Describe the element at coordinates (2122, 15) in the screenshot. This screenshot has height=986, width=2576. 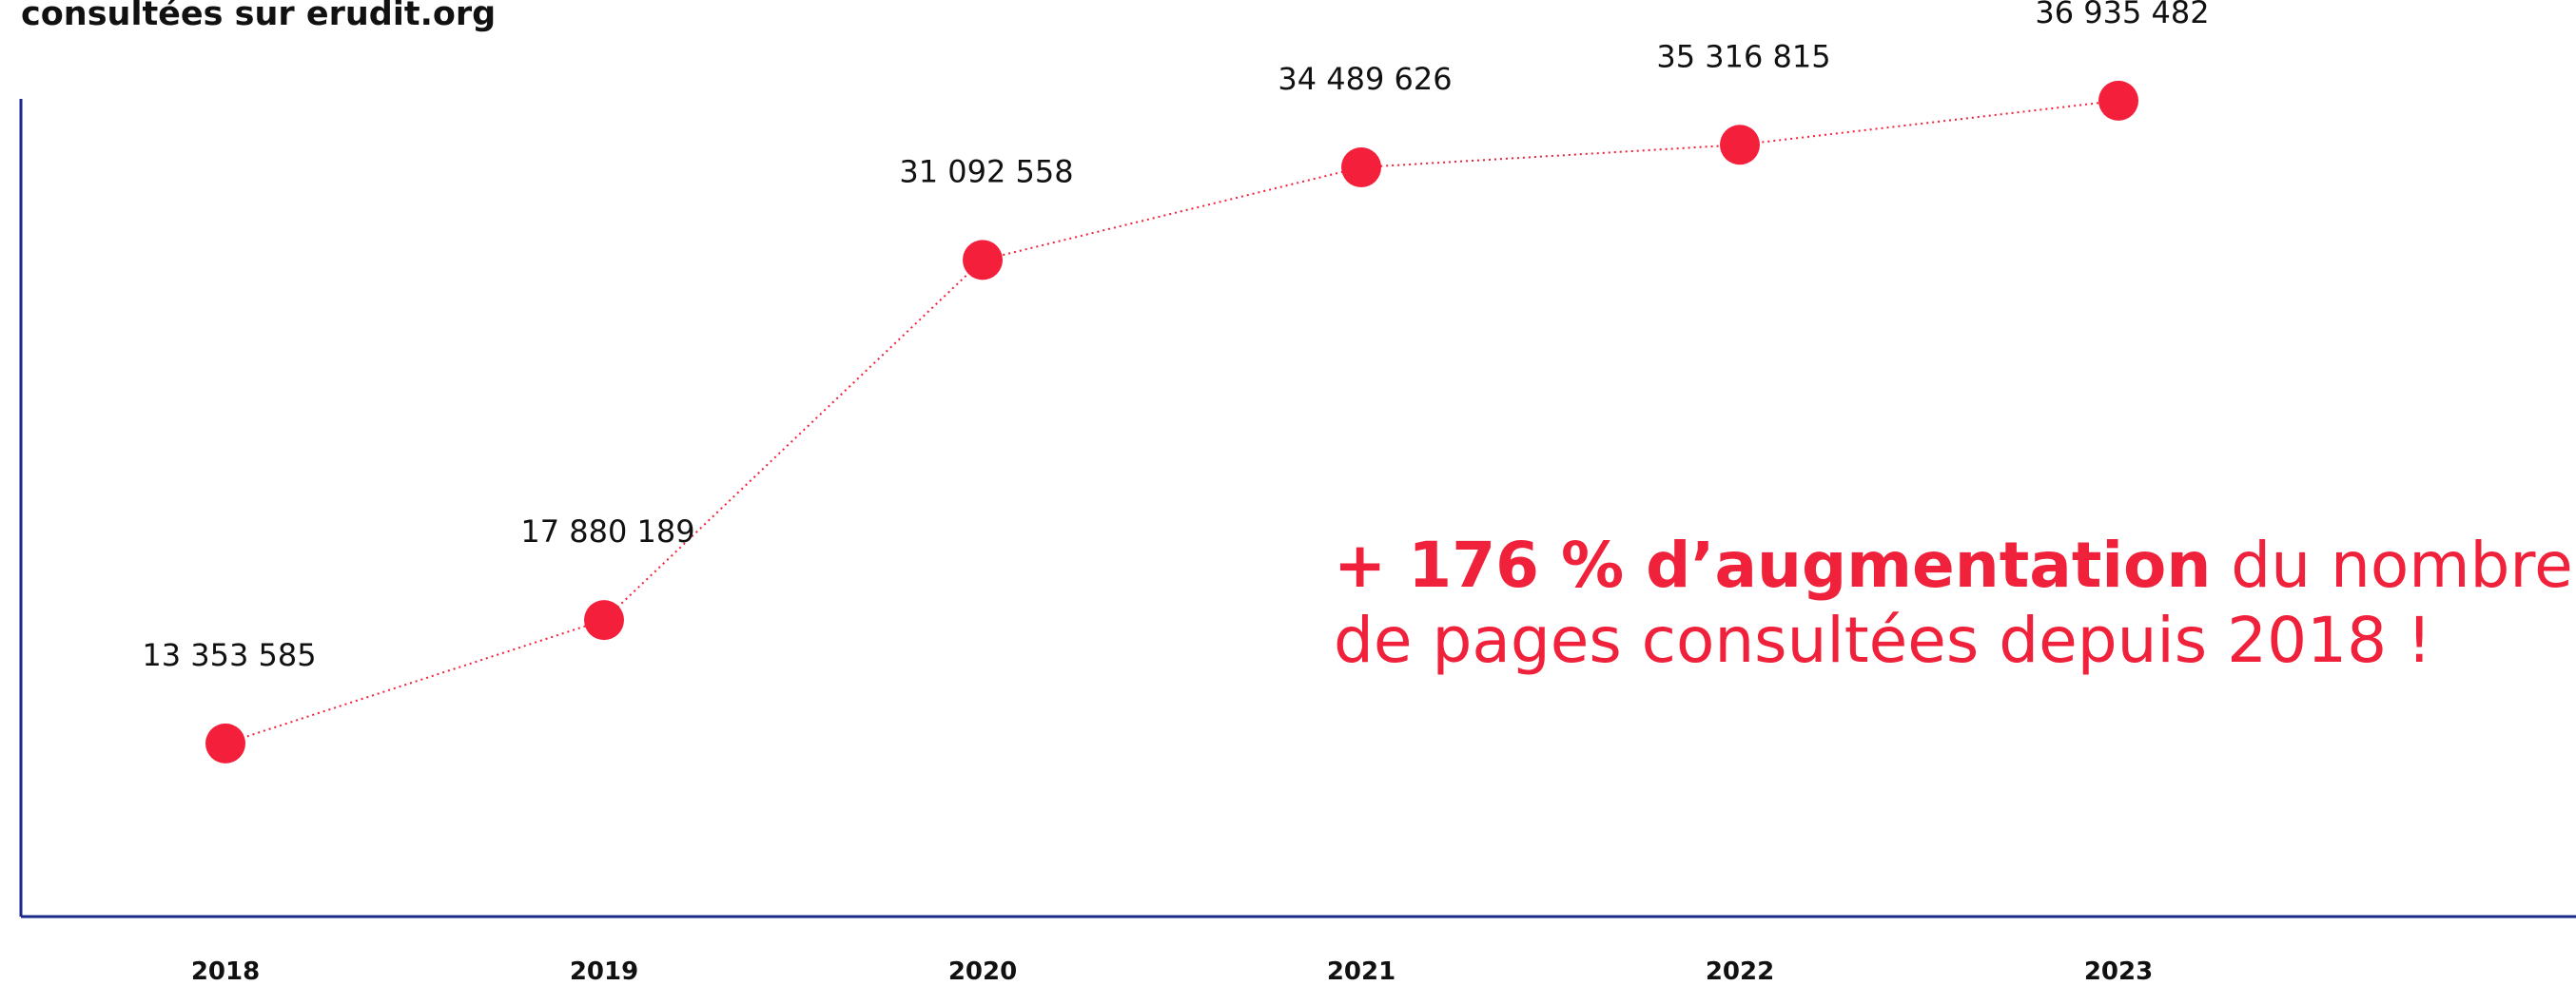
I see `value-label: 36 935 482` at that location.